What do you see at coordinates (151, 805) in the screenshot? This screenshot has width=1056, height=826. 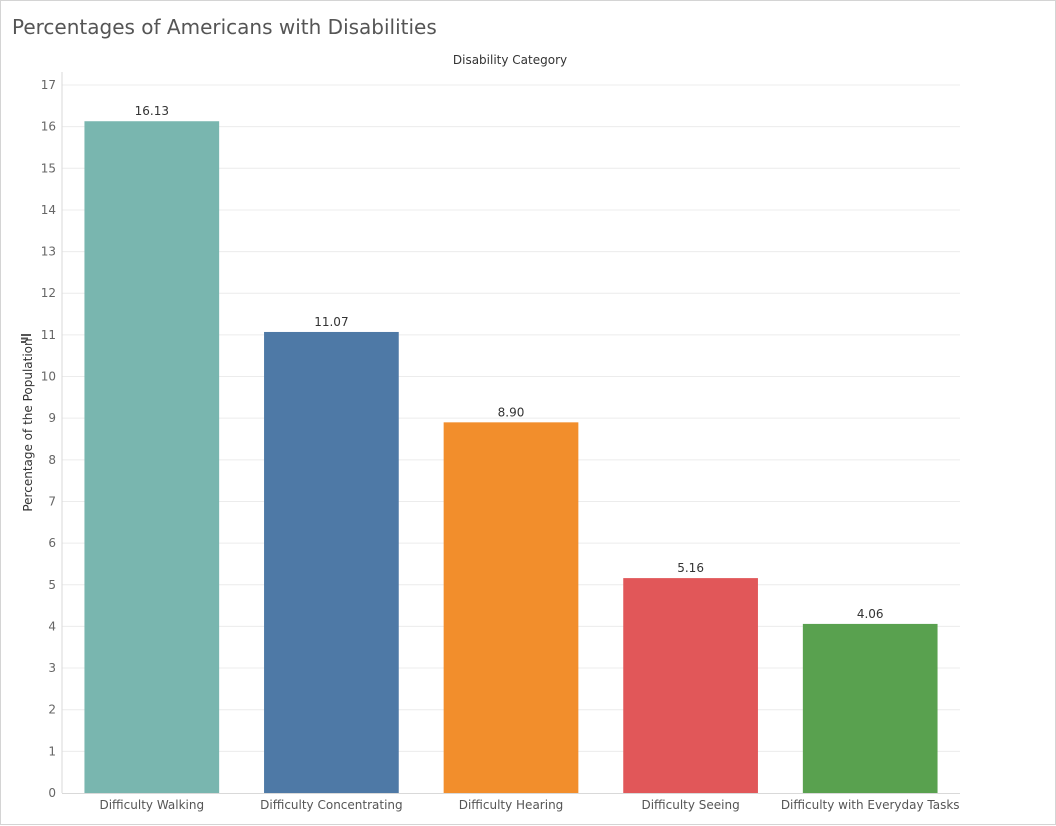 I see `category-label: Difficulty Walking` at bounding box center [151, 805].